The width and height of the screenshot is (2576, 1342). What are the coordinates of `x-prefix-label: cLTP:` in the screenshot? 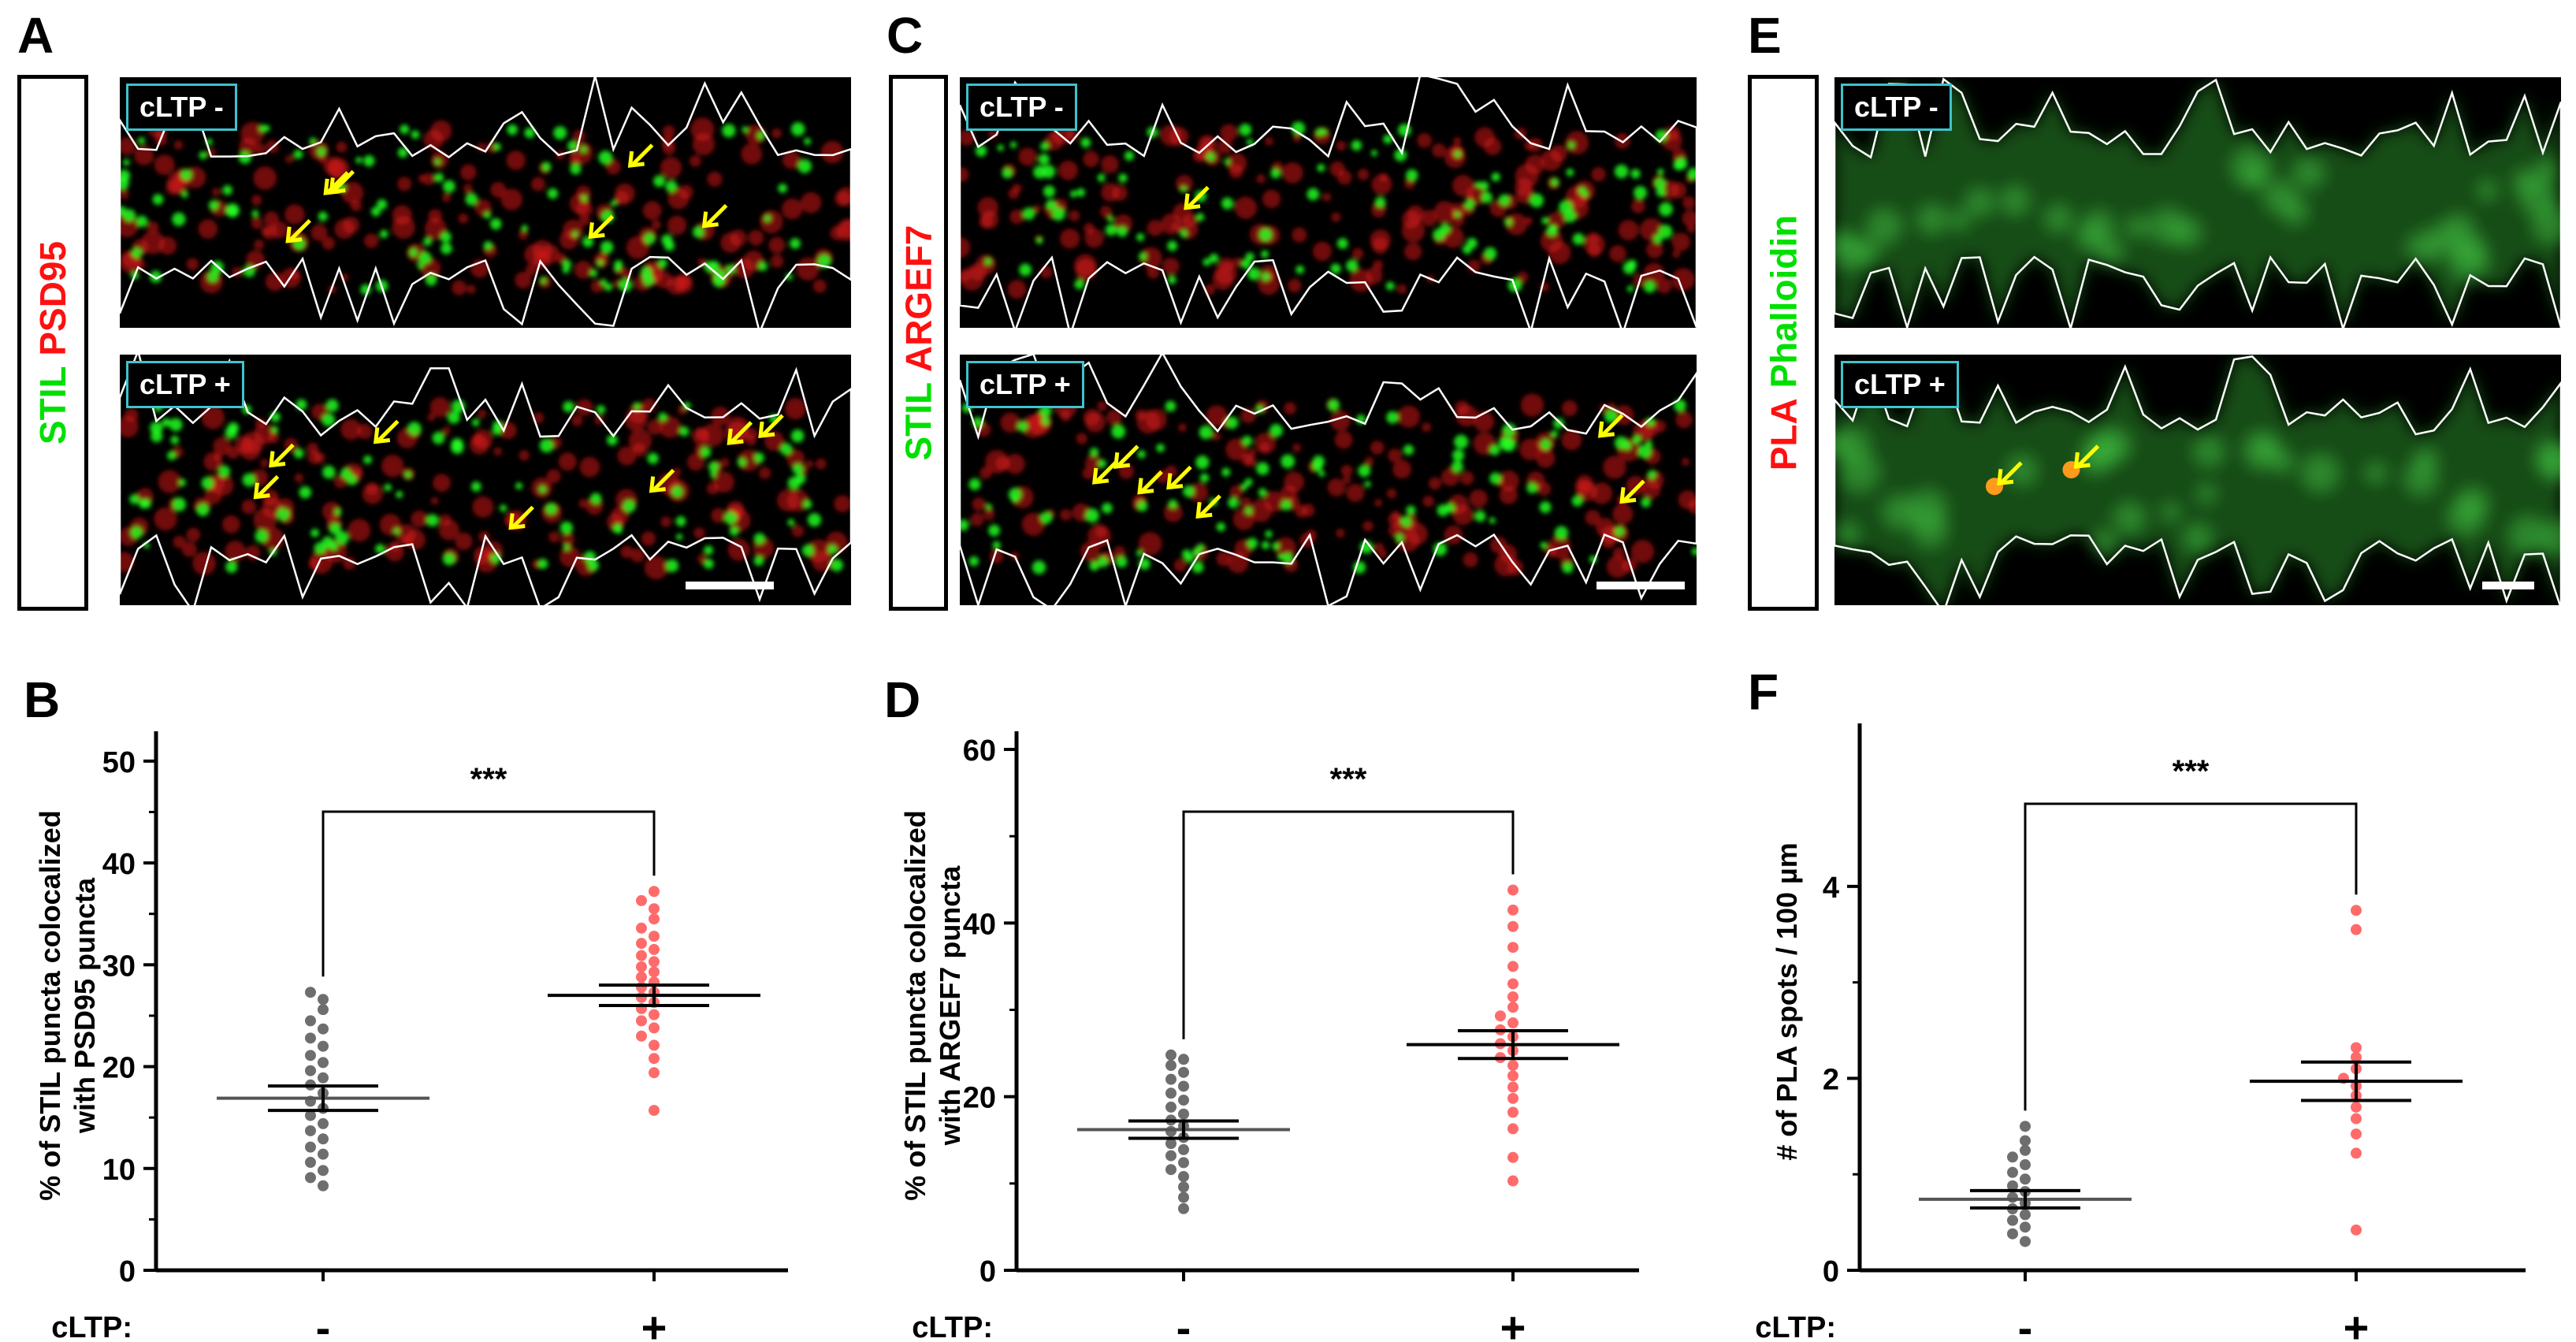 It's located at (91, 1327).